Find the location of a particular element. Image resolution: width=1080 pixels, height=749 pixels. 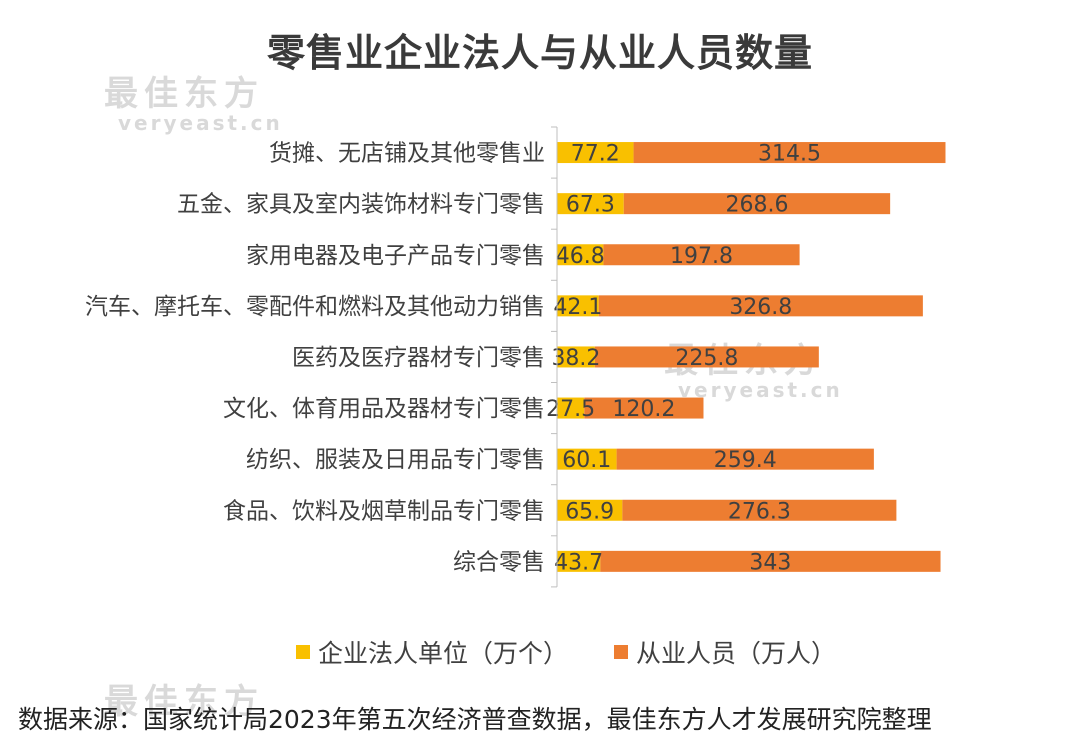

data-label-series-2: 120.2 is located at coordinates (643, 409).